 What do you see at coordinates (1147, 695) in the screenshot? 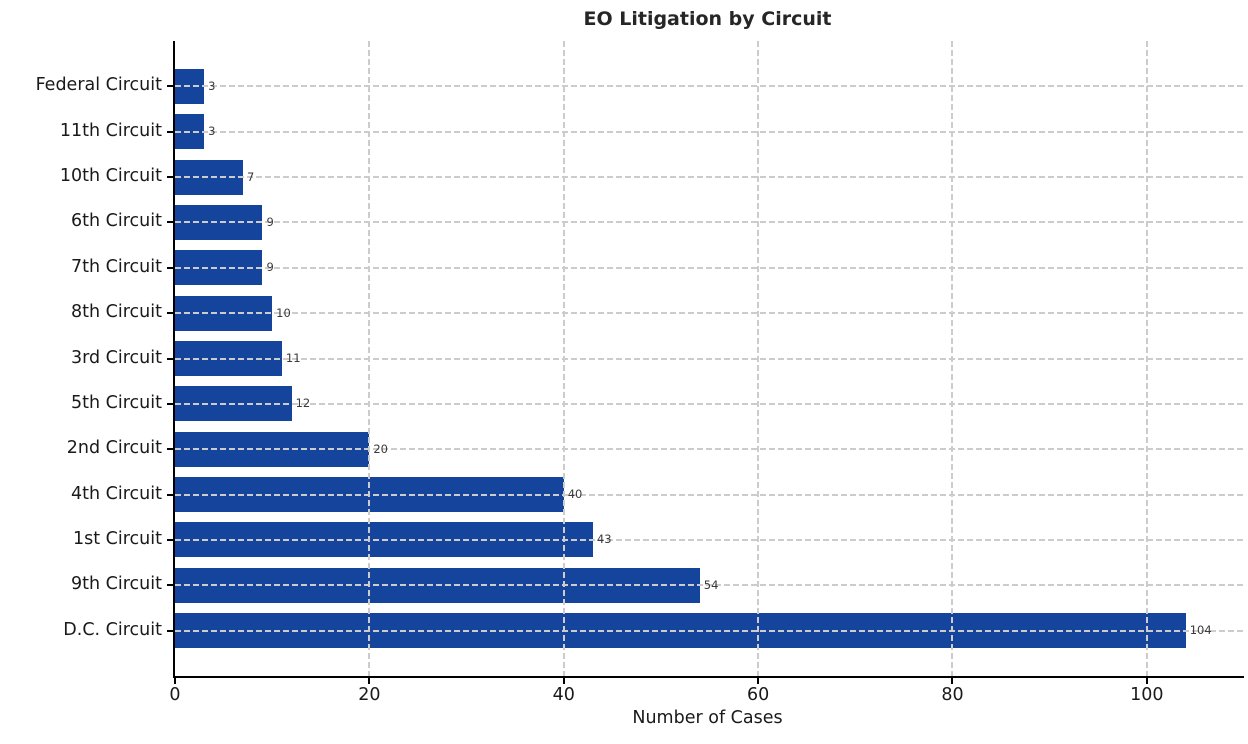
I see `x-tick-label: 100` at bounding box center [1147, 695].